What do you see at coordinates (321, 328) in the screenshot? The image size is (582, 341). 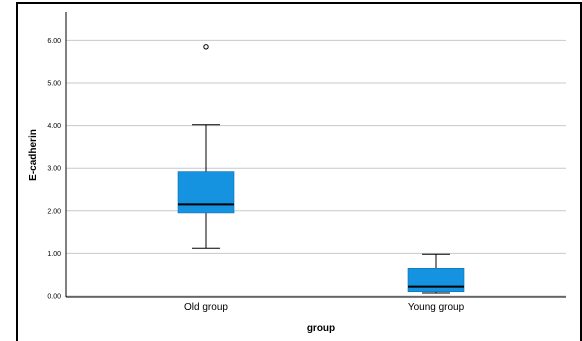 I see `x-axis-title: group` at bounding box center [321, 328].